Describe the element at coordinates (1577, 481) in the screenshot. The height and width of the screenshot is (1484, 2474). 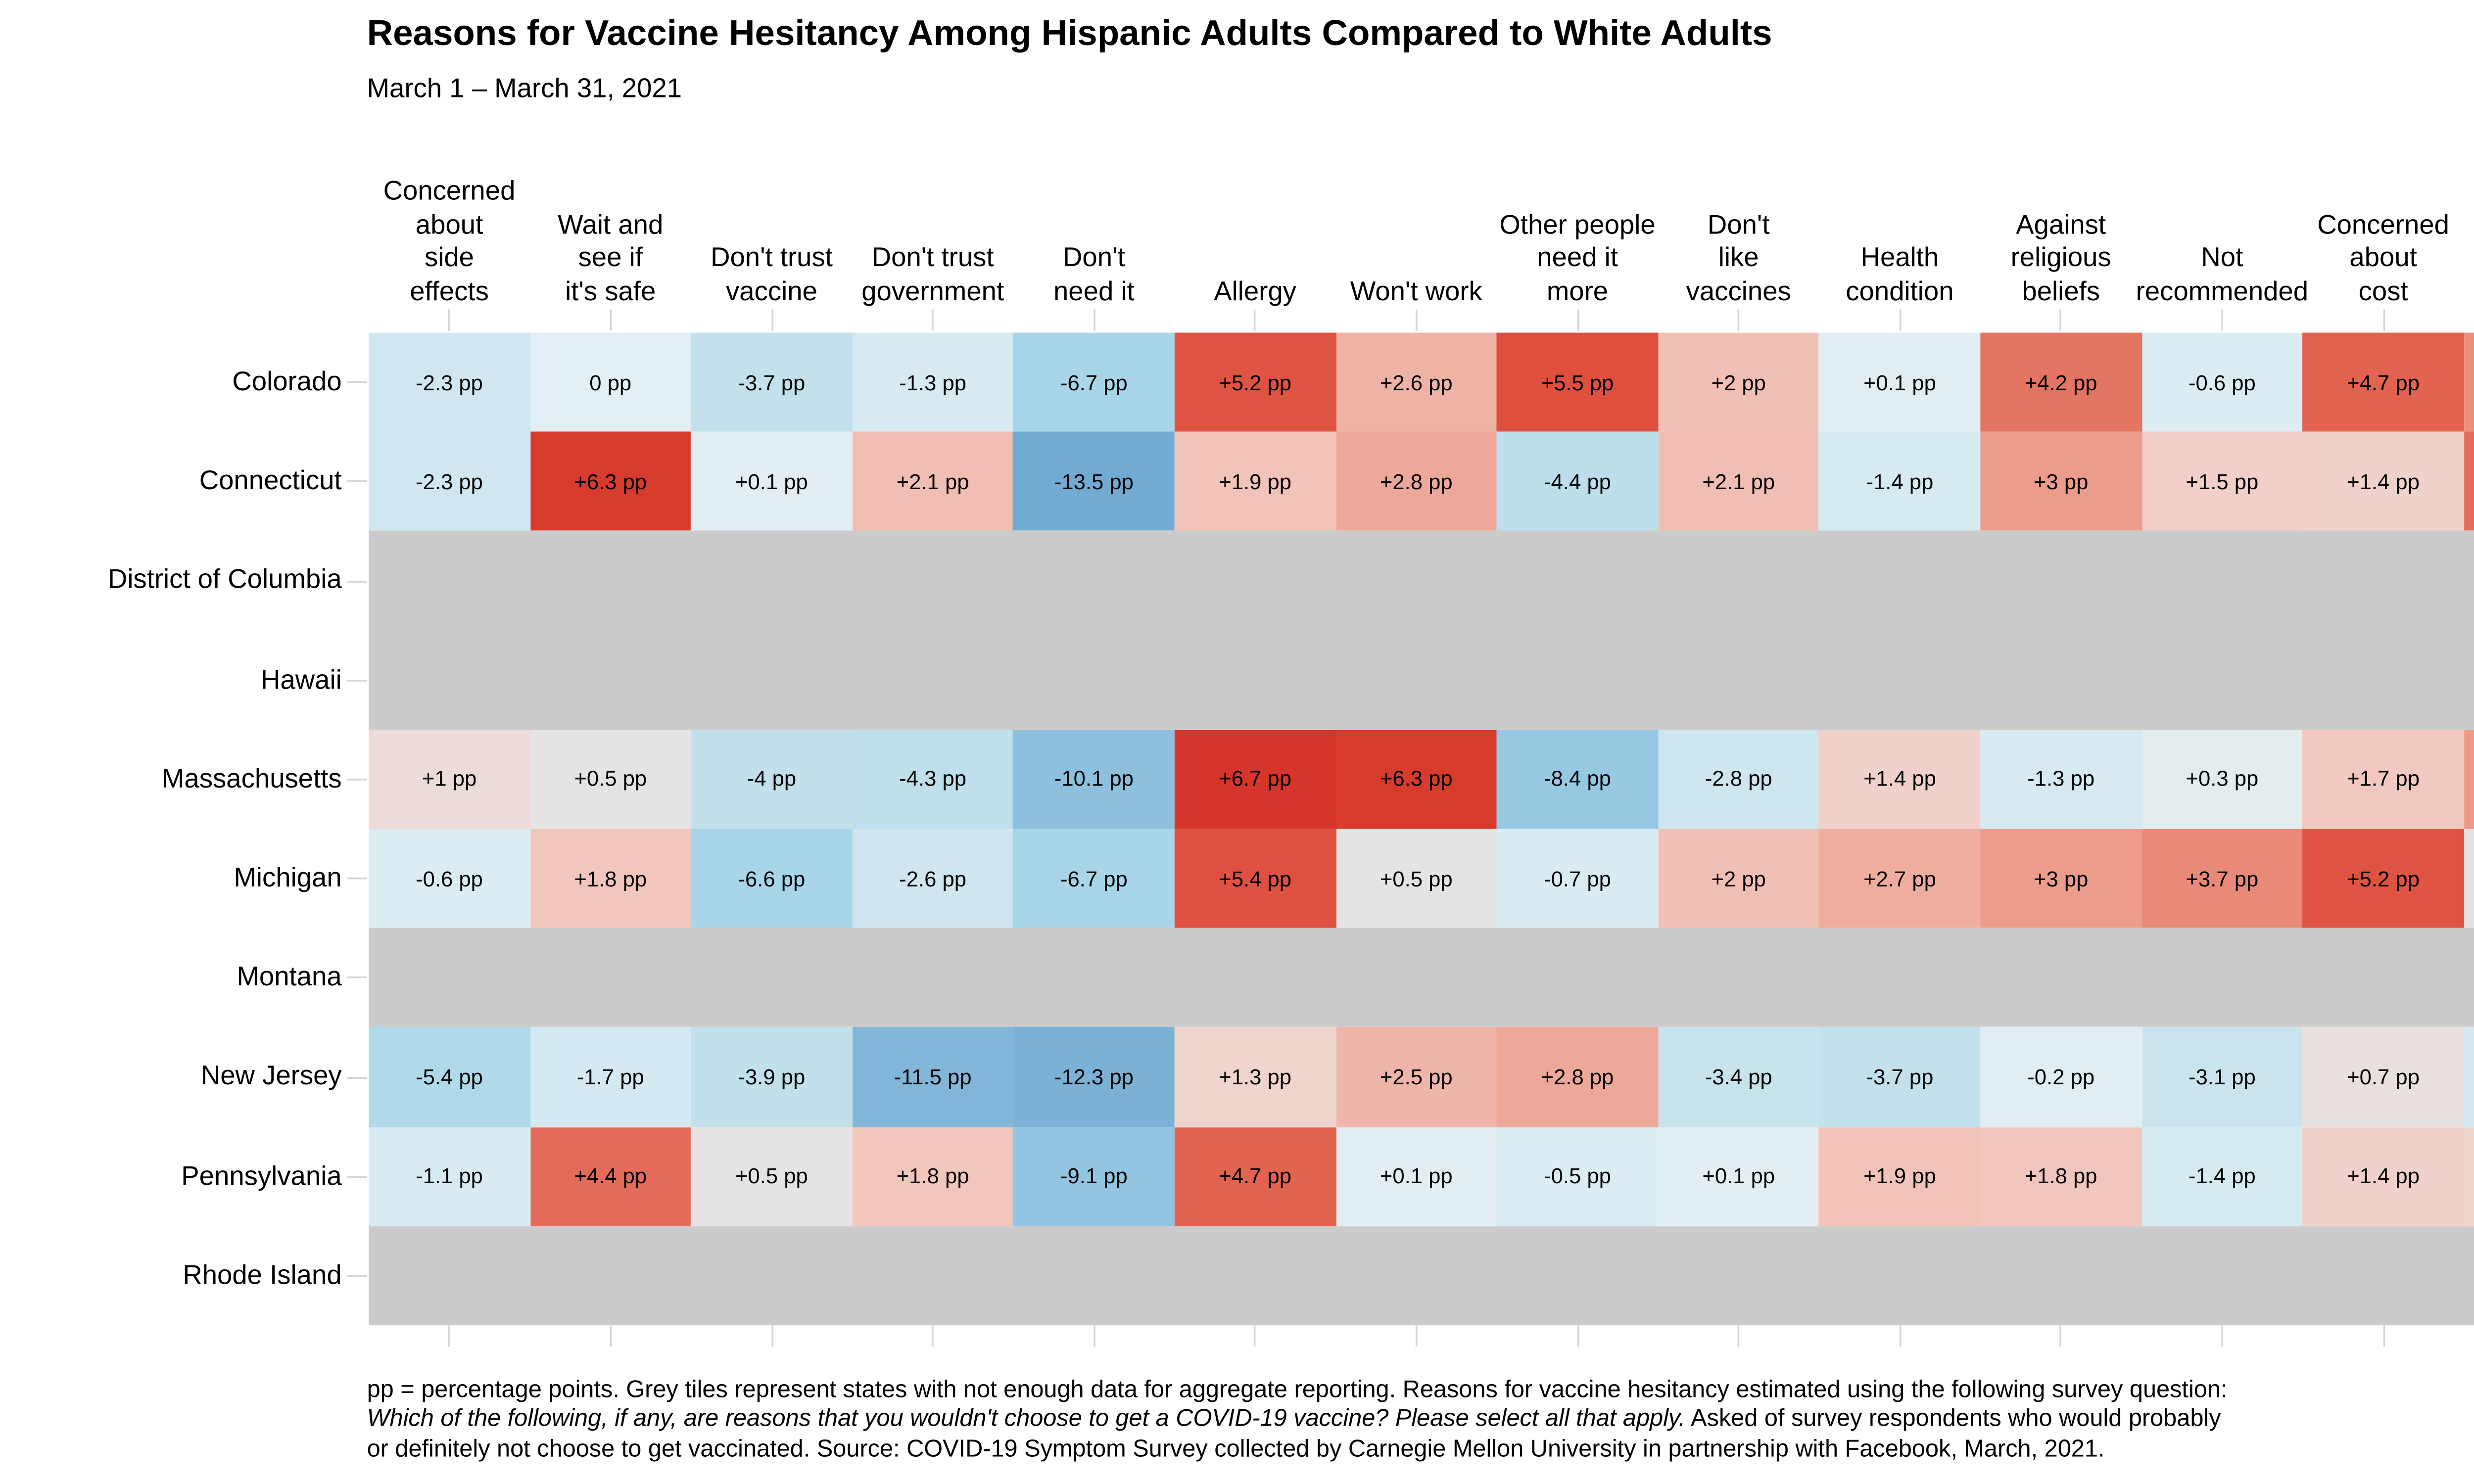
I see `heatmap-cell: -4.4 pp` at that location.